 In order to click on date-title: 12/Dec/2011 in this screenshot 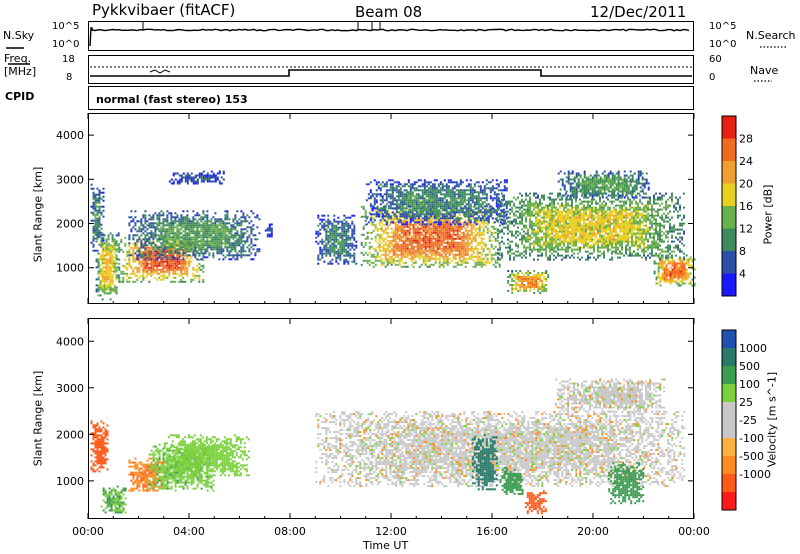, I will do `click(638, 12)`.